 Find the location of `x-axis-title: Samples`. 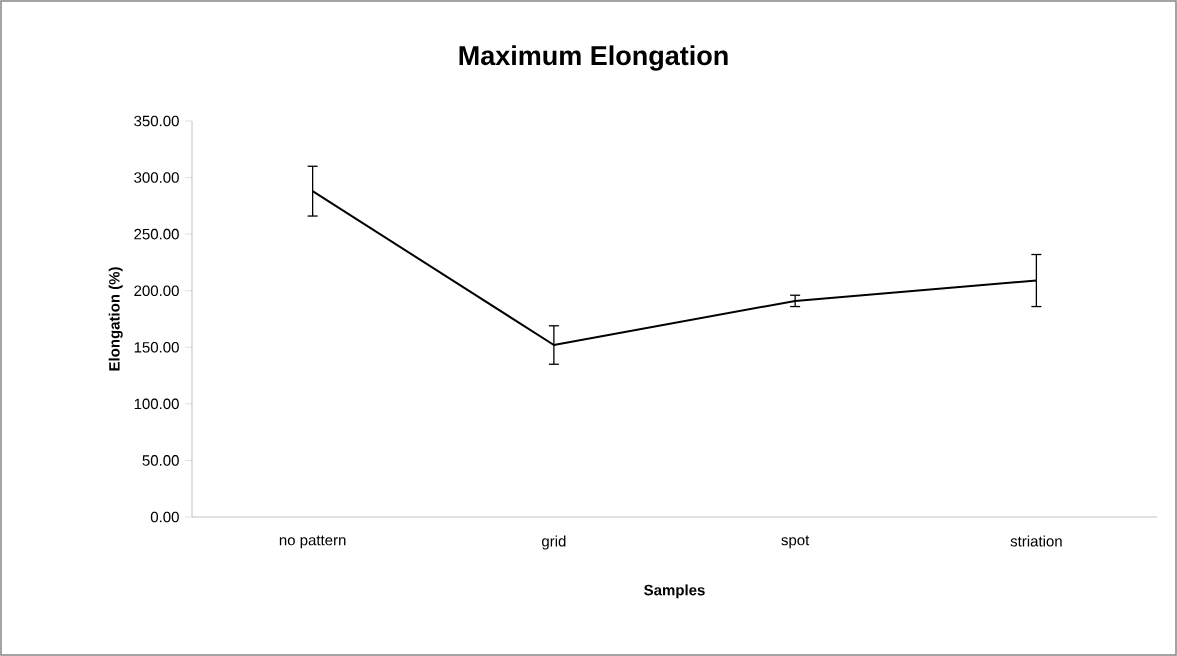

x-axis-title: Samples is located at coordinates (674, 591).